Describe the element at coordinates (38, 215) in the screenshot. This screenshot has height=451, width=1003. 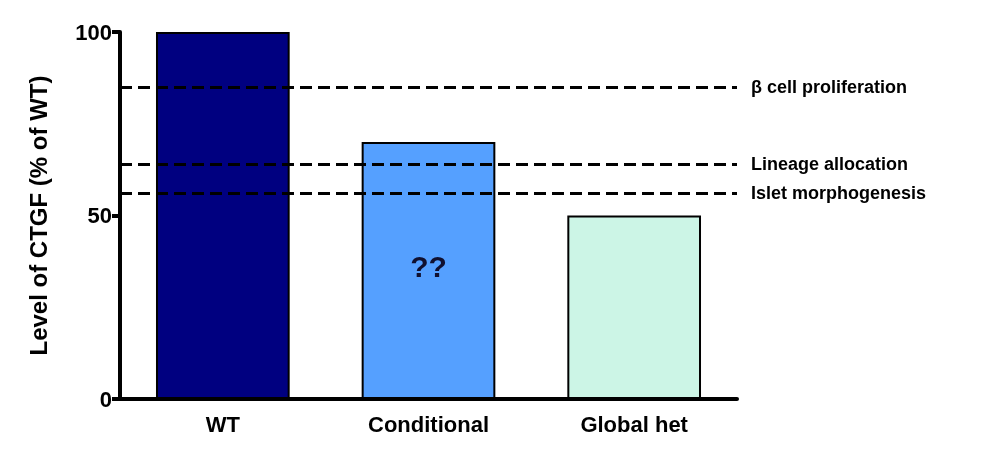
I see `y-axis-title: Level of CTGF (% of WT)` at that location.